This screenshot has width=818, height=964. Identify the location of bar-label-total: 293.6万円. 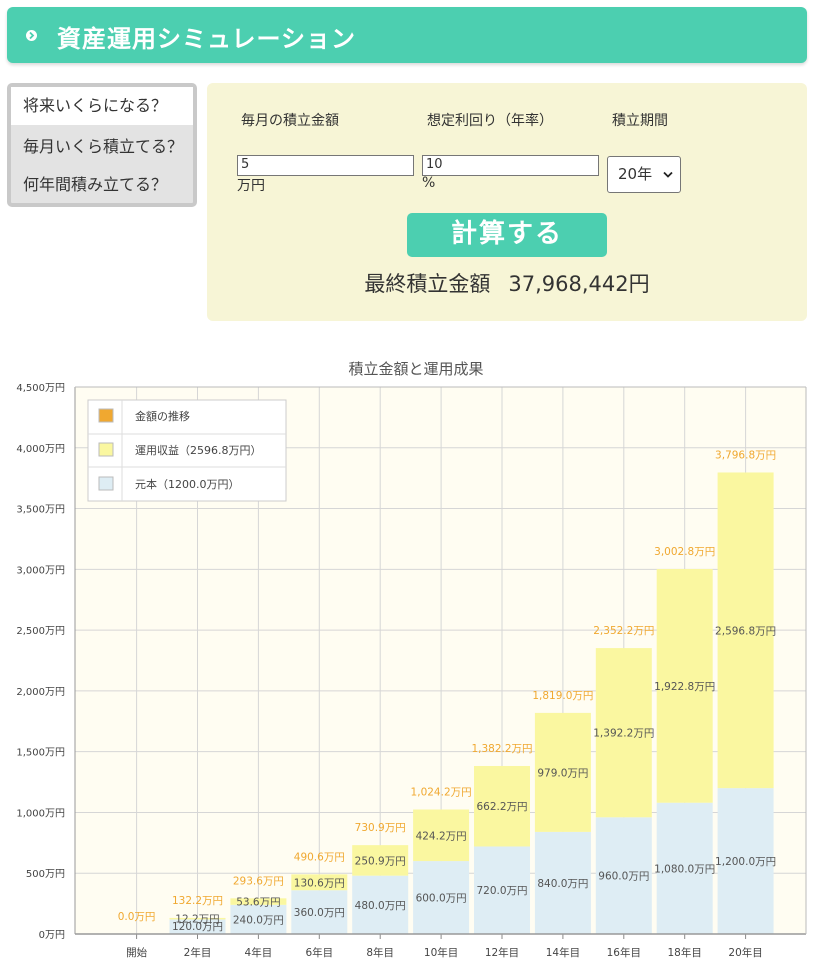
(258, 881).